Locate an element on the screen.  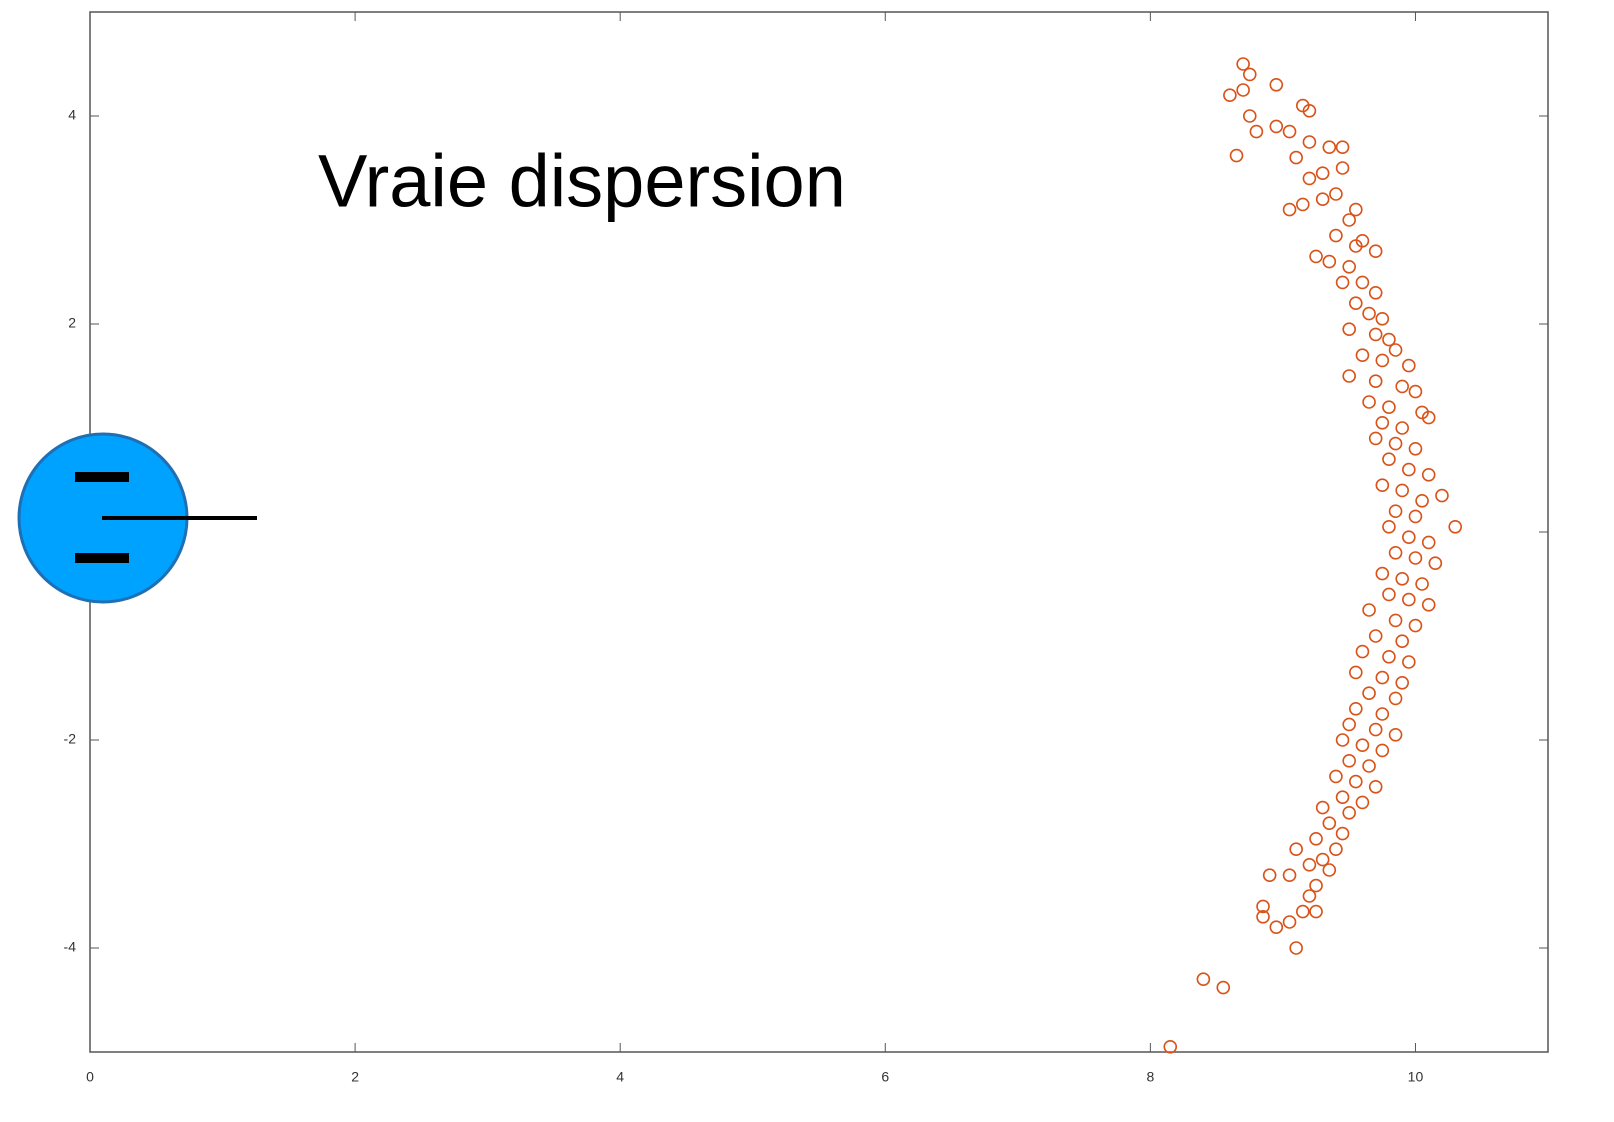
annotation: Vraie dispersion is located at coordinates (582, 181).